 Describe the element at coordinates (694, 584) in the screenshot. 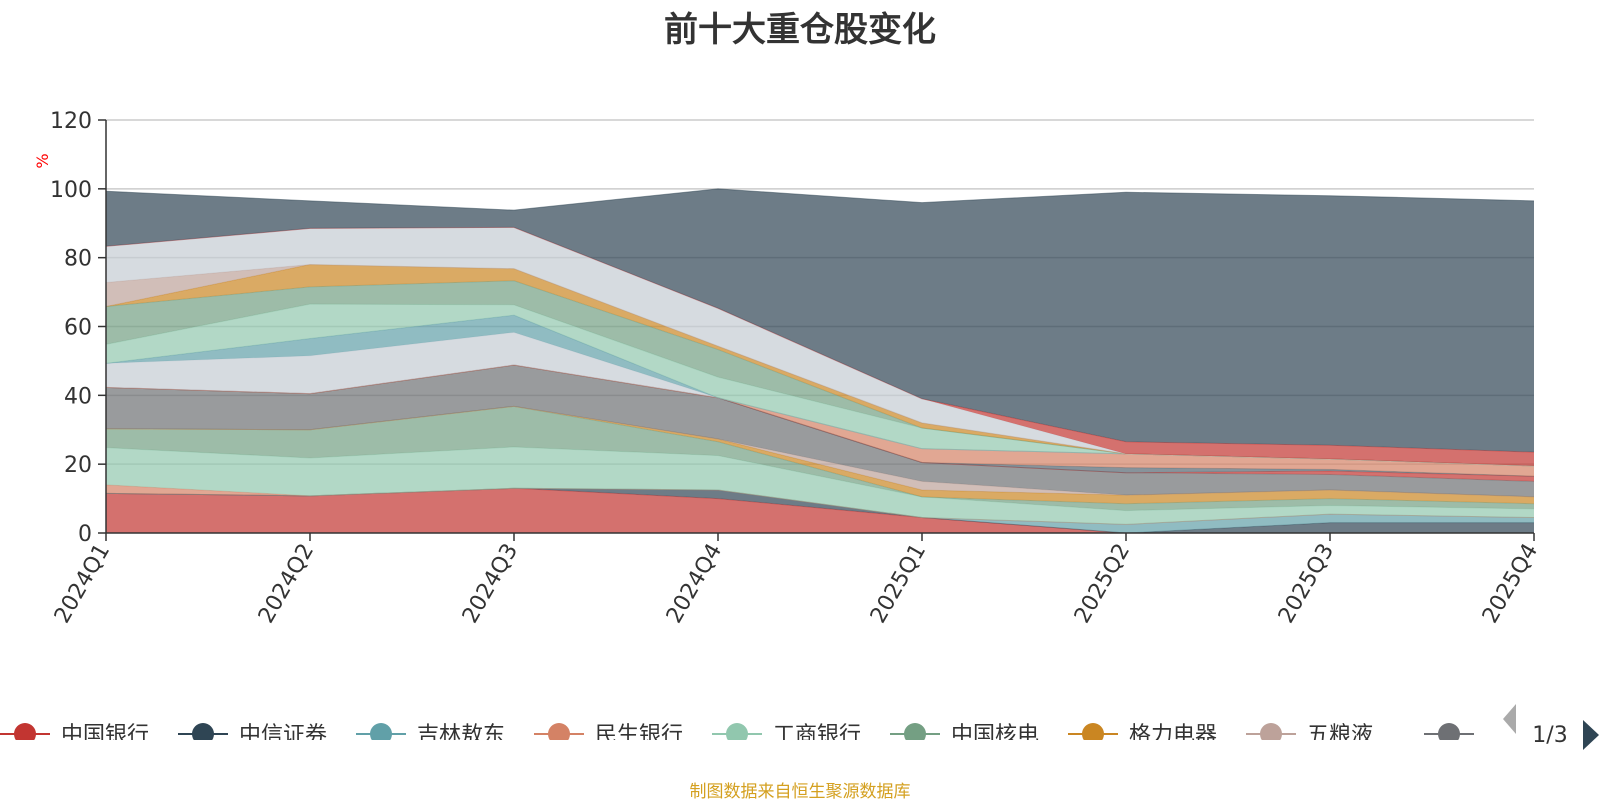

I see `x-tick-label: 2024Q4` at that location.